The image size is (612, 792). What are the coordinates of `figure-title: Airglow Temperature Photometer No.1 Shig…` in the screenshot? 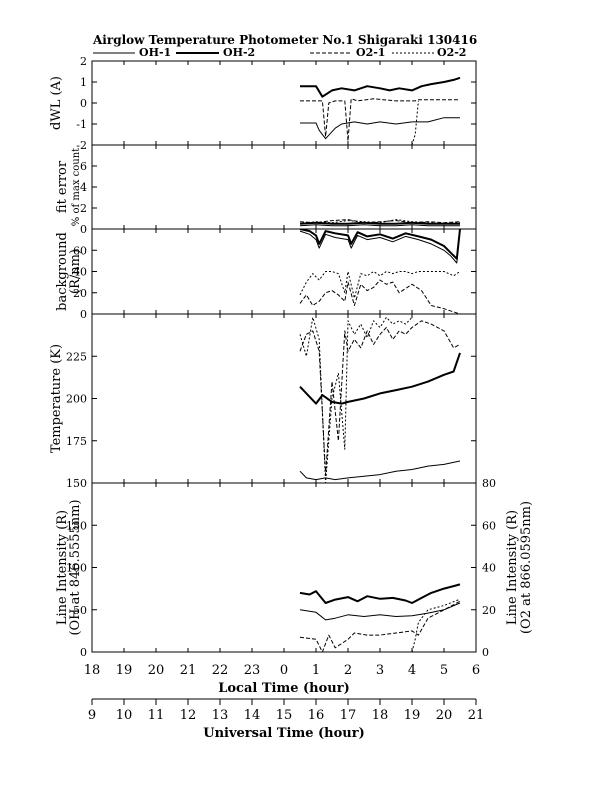 It's located at (284, 40).